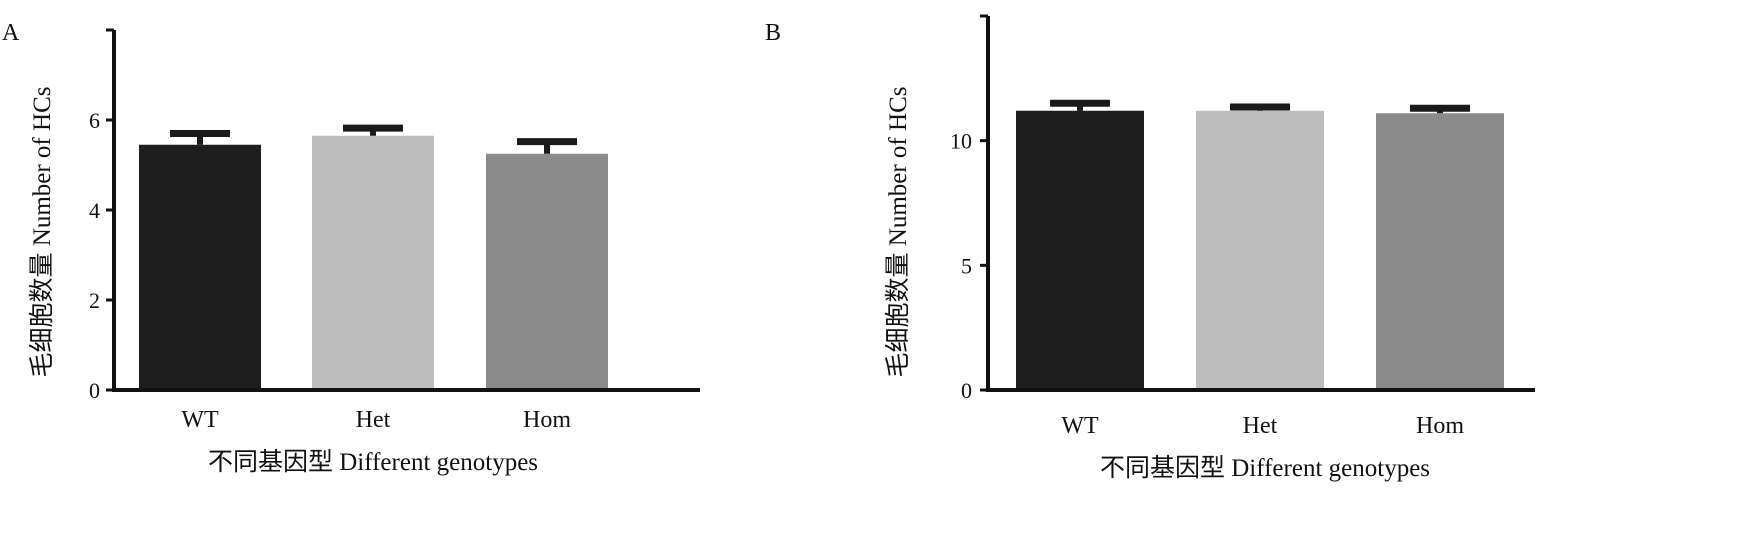 This screenshot has height=556, width=1752. Describe the element at coordinates (966, 265) in the screenshot. I see `y-tick-label: 5` at that location.